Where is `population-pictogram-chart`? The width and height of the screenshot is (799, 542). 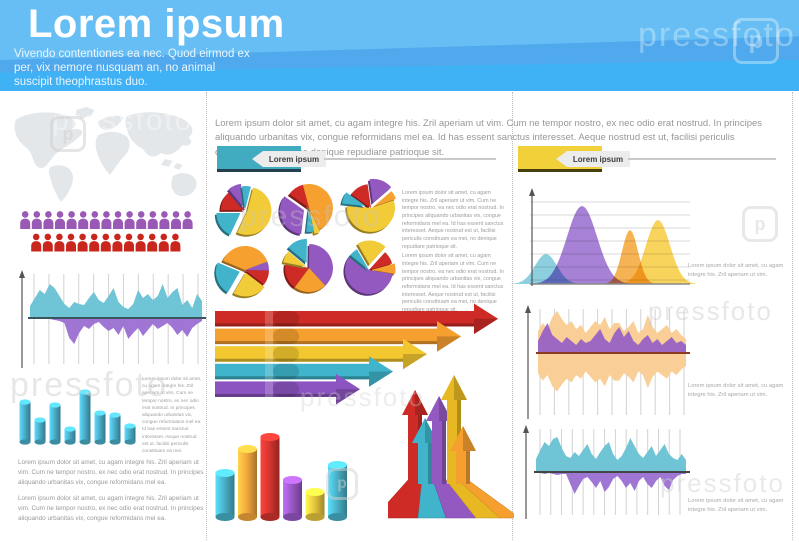
population-pictogram-chart is located at coordinates (112, 233).